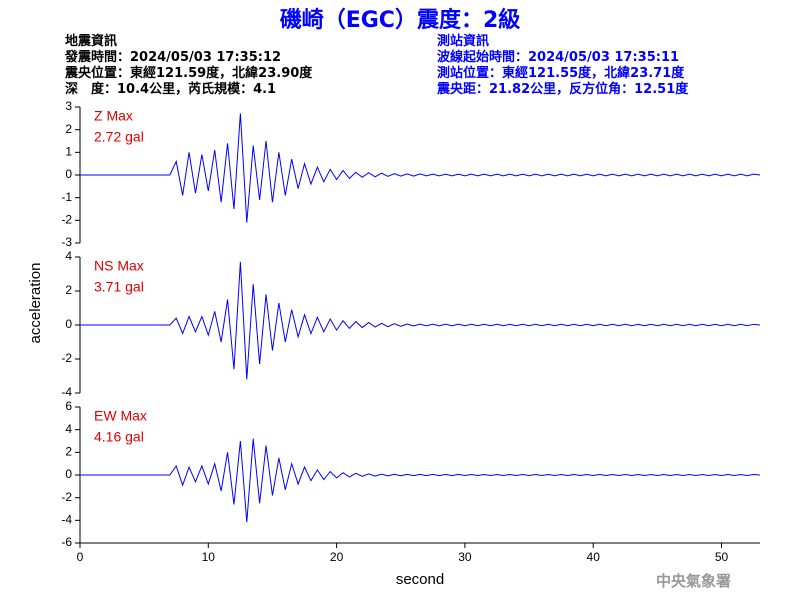 The image size is (800, 600). What do you see at coordinates (420, 579) in the screenshot?
I see `x-axis-label: second` at bounding box center [420, 579].